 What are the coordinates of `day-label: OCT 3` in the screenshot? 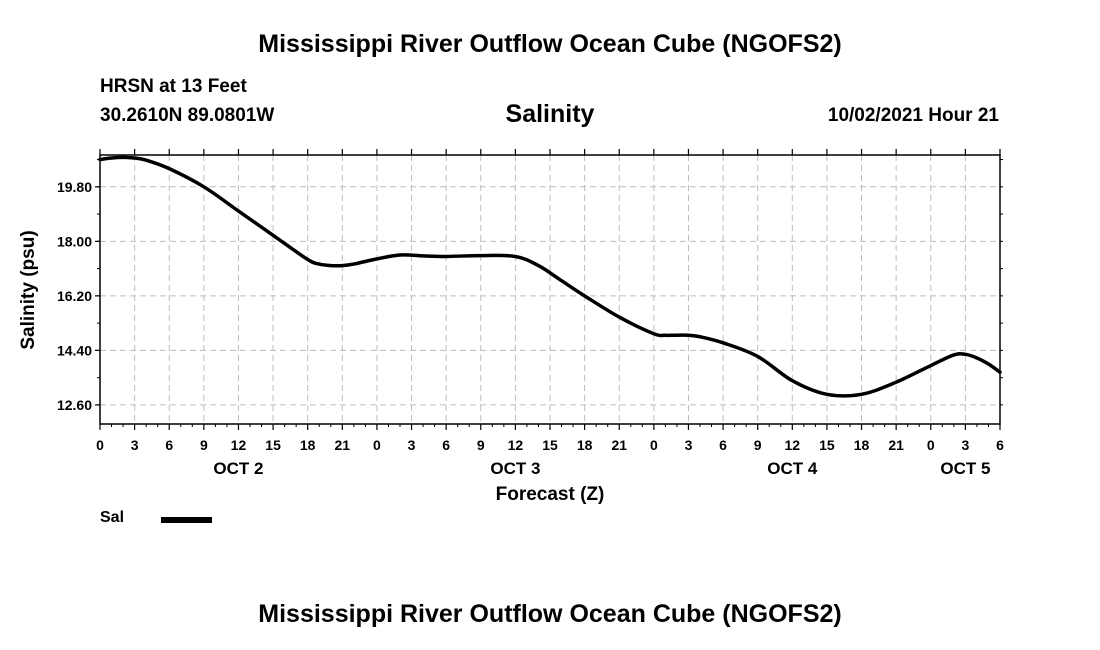 It's located at (515, 468).